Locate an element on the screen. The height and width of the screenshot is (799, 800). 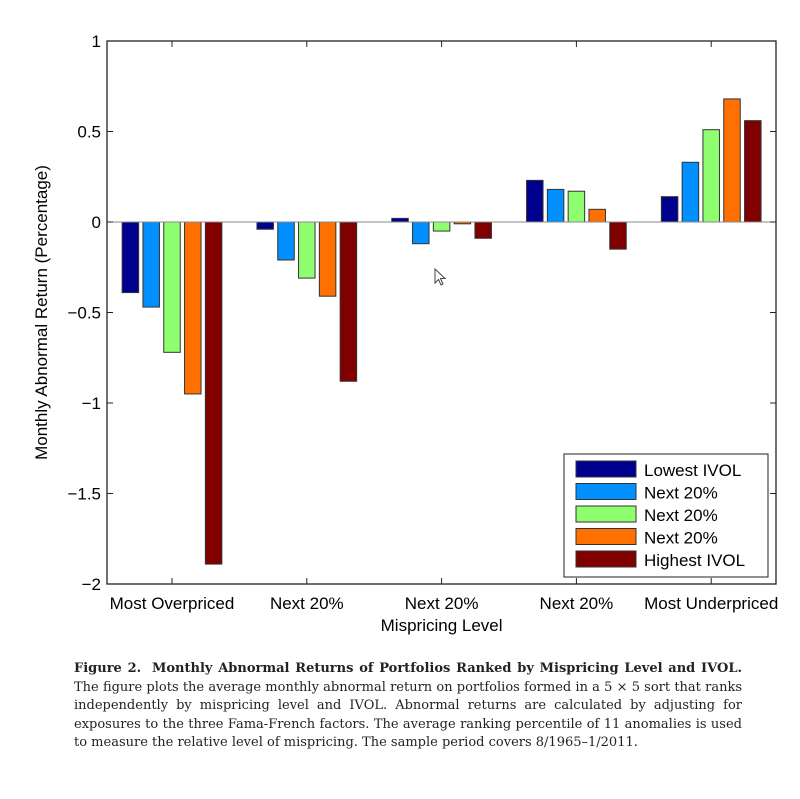
y-tick-label: −1.5 is located at coordinates (84, 494).